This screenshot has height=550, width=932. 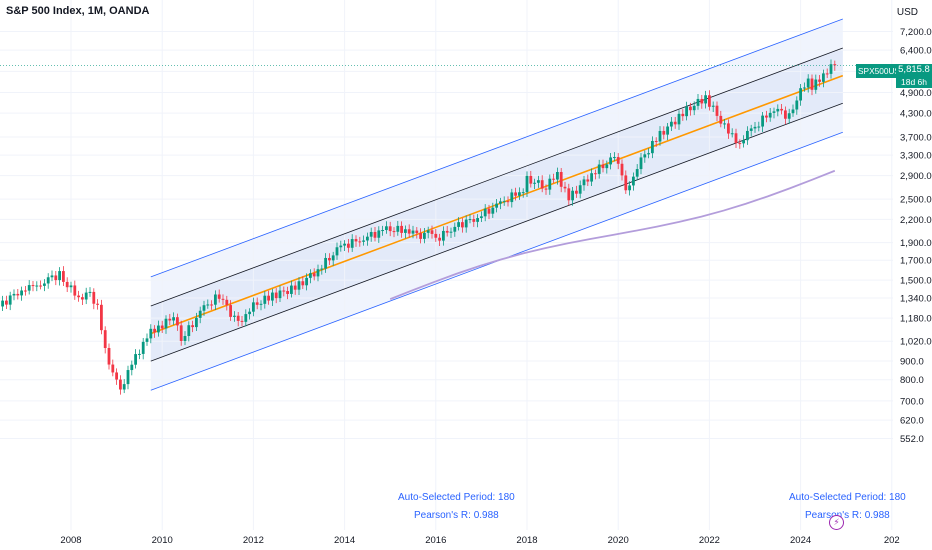 I want to click on lightning-icon: ⚡, so click(x=836, y=522).